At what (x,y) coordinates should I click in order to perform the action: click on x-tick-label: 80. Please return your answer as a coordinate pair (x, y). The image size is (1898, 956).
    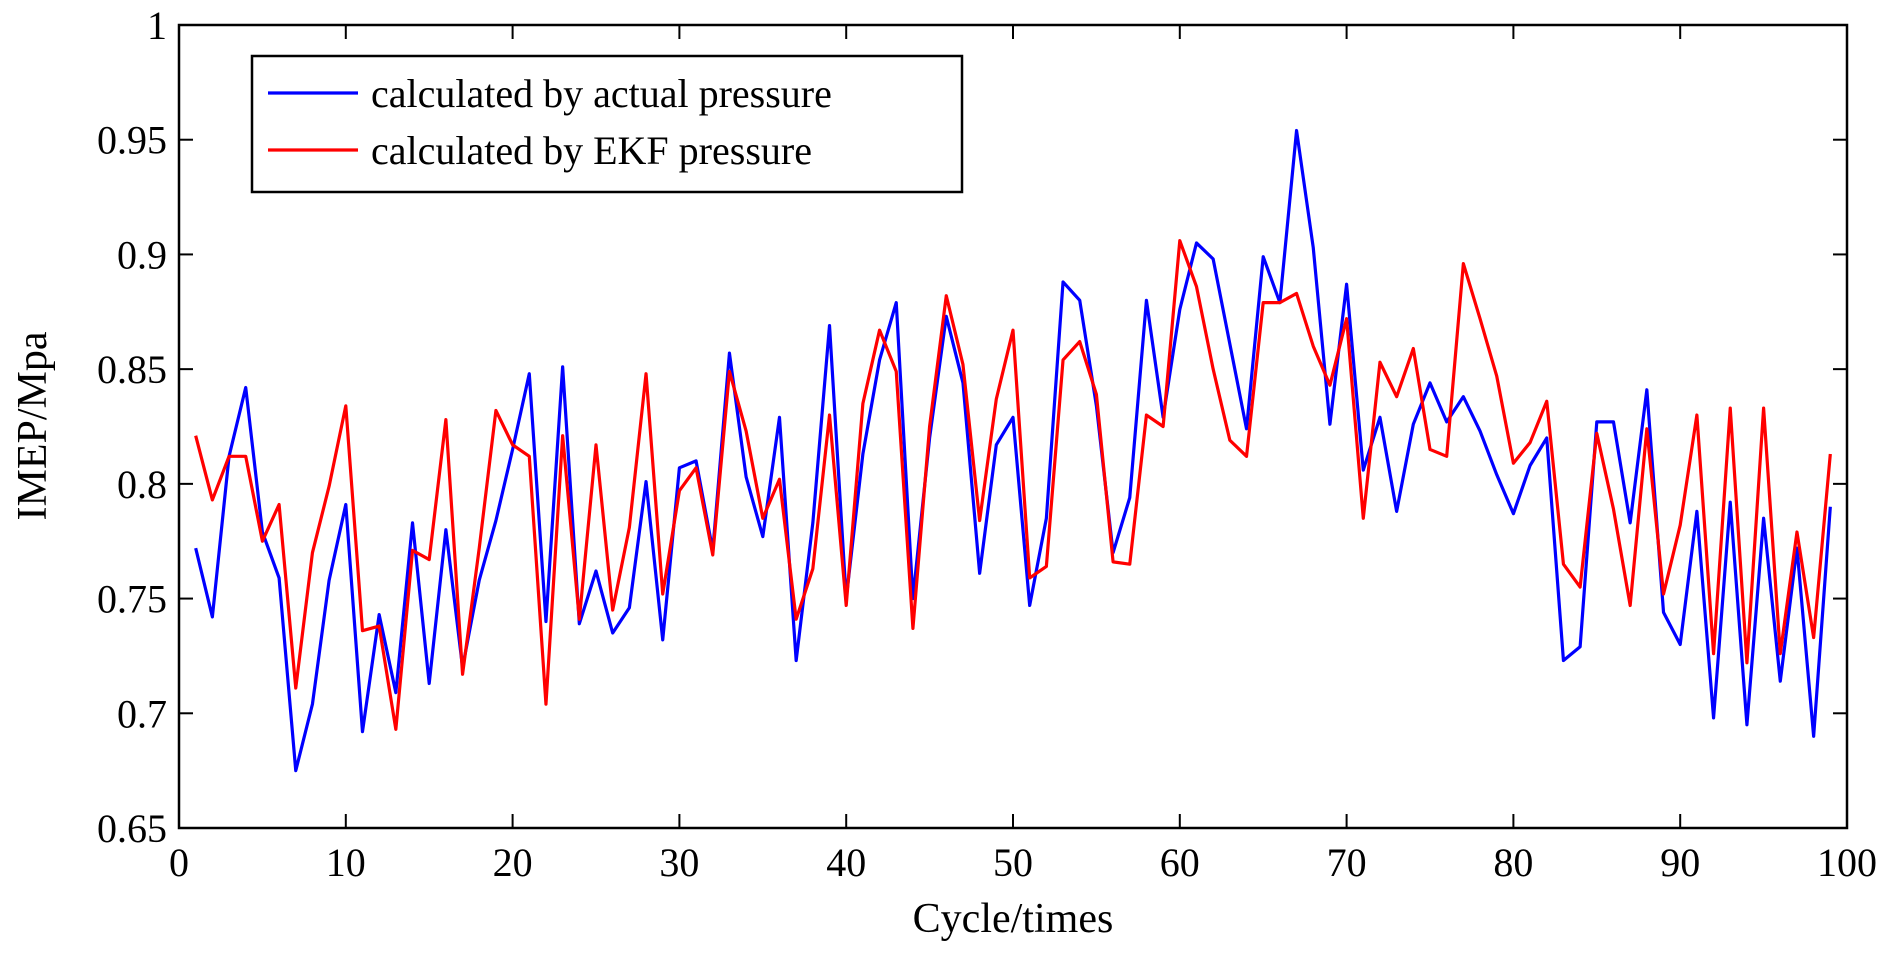
    Looking at the image, I should click on (1513, 862).